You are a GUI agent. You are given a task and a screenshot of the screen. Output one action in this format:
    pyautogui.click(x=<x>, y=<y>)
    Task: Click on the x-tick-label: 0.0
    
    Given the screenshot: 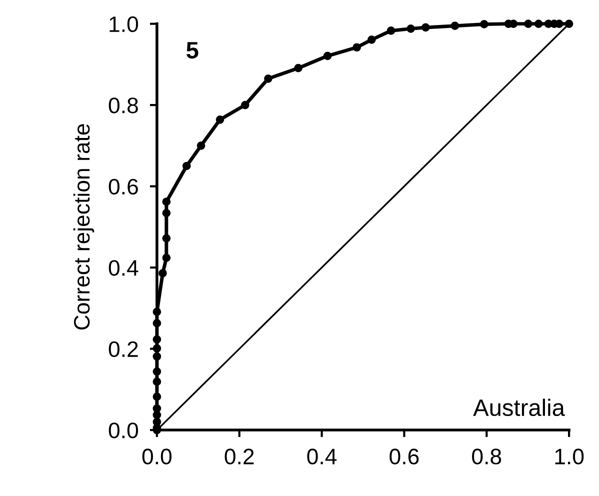 What is the action you would take?
    pyautogui.click(x=157, y=456)
    